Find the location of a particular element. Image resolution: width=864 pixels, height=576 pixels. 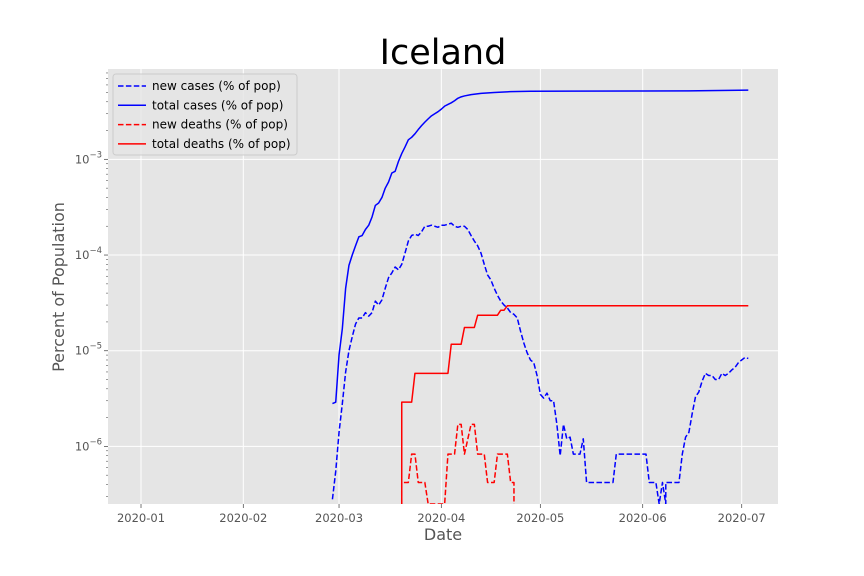

x-tick-label: 2020-04 is located at coordinates (441, 518).